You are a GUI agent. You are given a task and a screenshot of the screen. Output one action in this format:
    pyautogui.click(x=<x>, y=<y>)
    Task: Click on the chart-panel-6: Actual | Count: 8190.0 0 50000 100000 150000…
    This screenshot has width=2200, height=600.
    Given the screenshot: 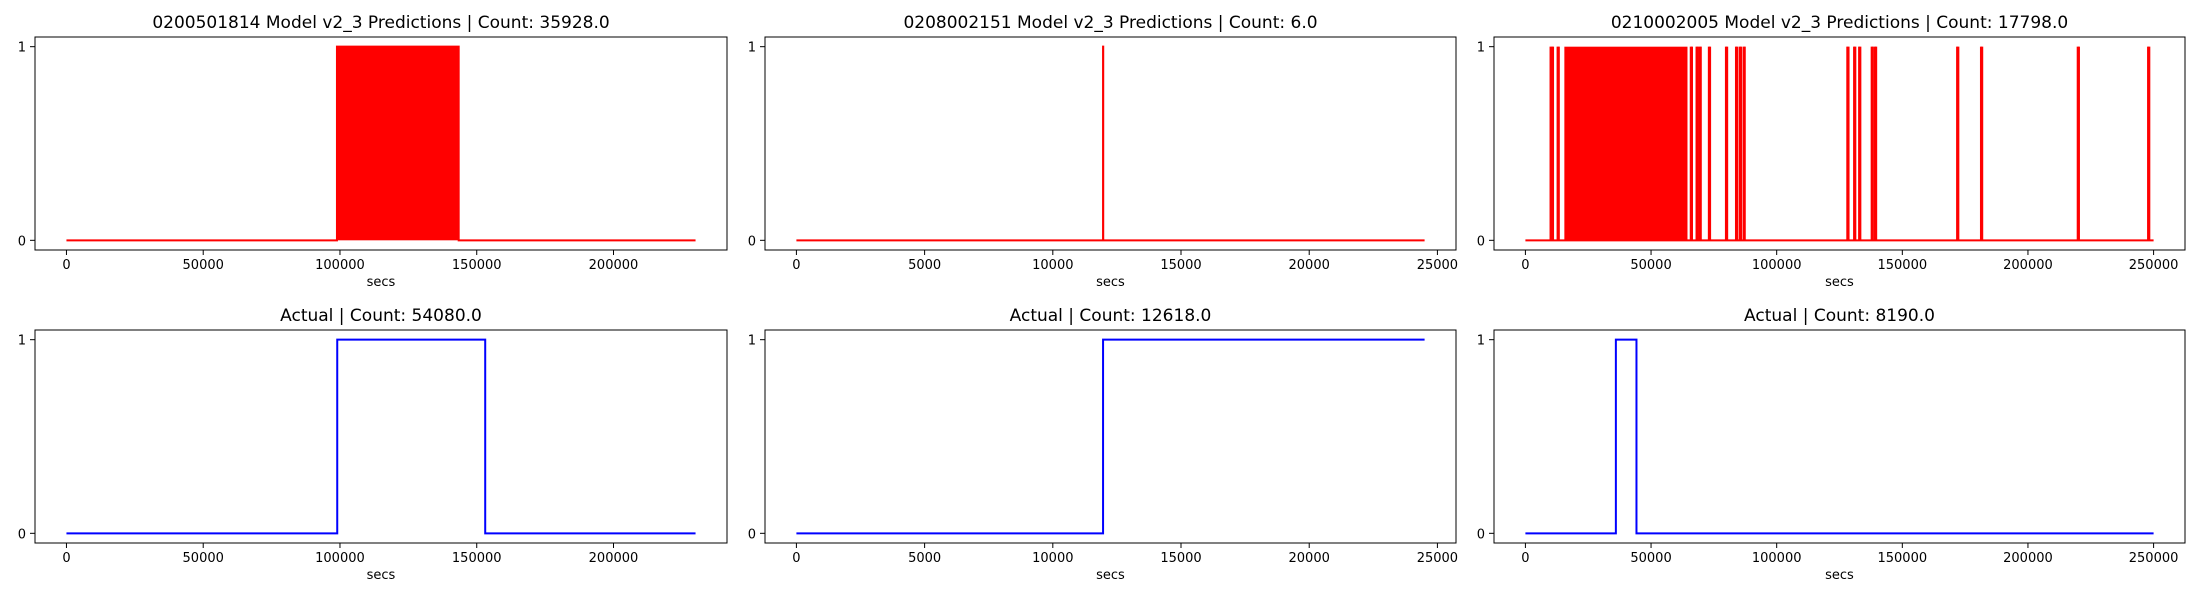 What is the action you would take?
    pyautogui.click(x=1831, y=444)
    